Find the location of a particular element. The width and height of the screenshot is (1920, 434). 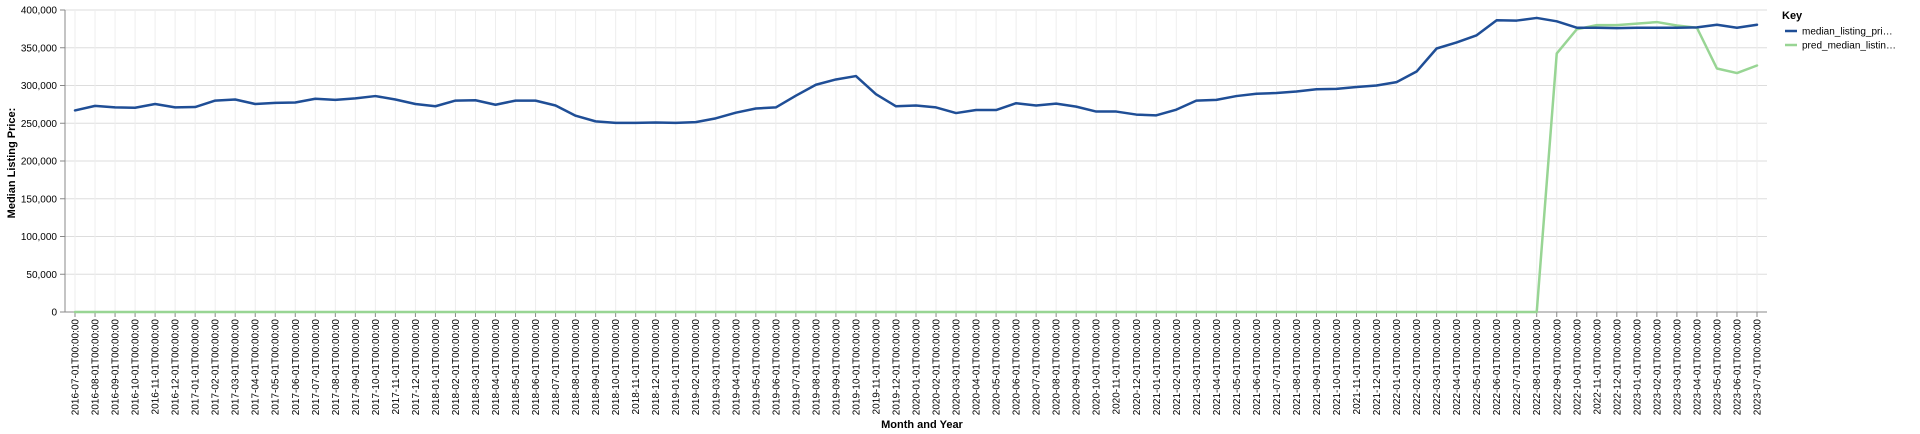

x-tick-label: 2019-04-01T00:00:00 is located at coordinates (736, 367).